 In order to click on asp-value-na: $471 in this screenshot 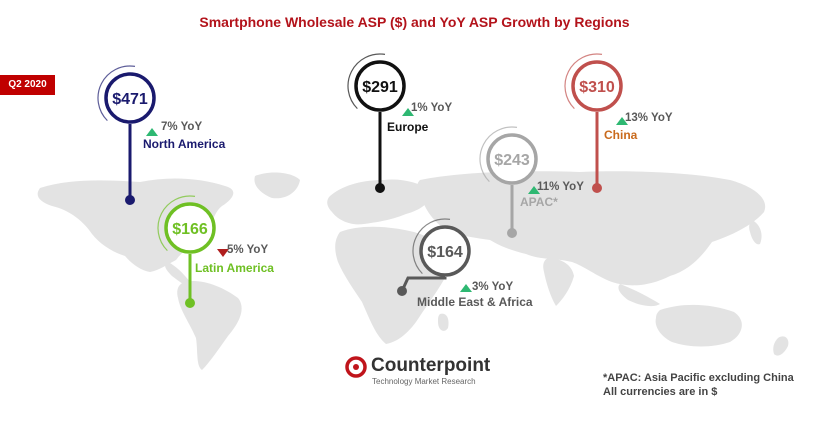, I will do `click(130, 99)`.